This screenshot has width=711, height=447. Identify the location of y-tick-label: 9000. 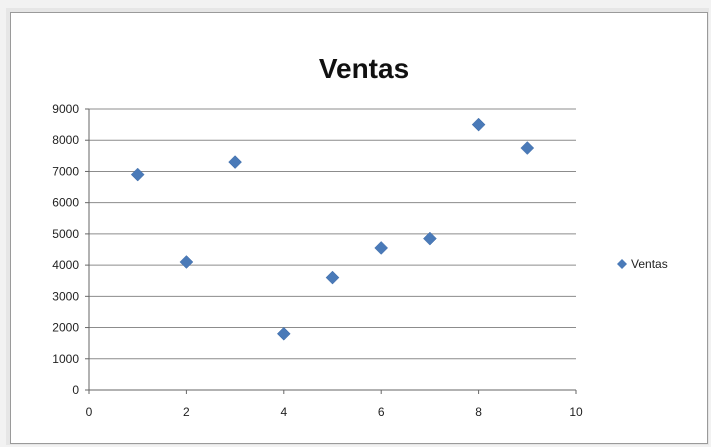
(65, 109).